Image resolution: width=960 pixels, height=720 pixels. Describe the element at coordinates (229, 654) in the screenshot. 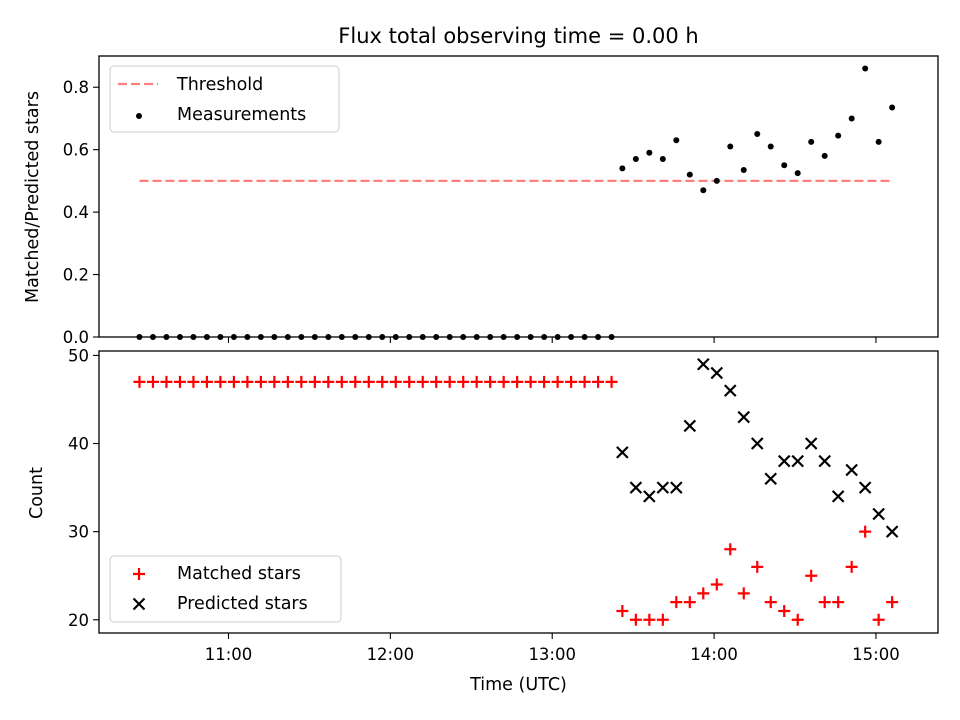

I see `count-x-tick-label: 11:00` at that location.